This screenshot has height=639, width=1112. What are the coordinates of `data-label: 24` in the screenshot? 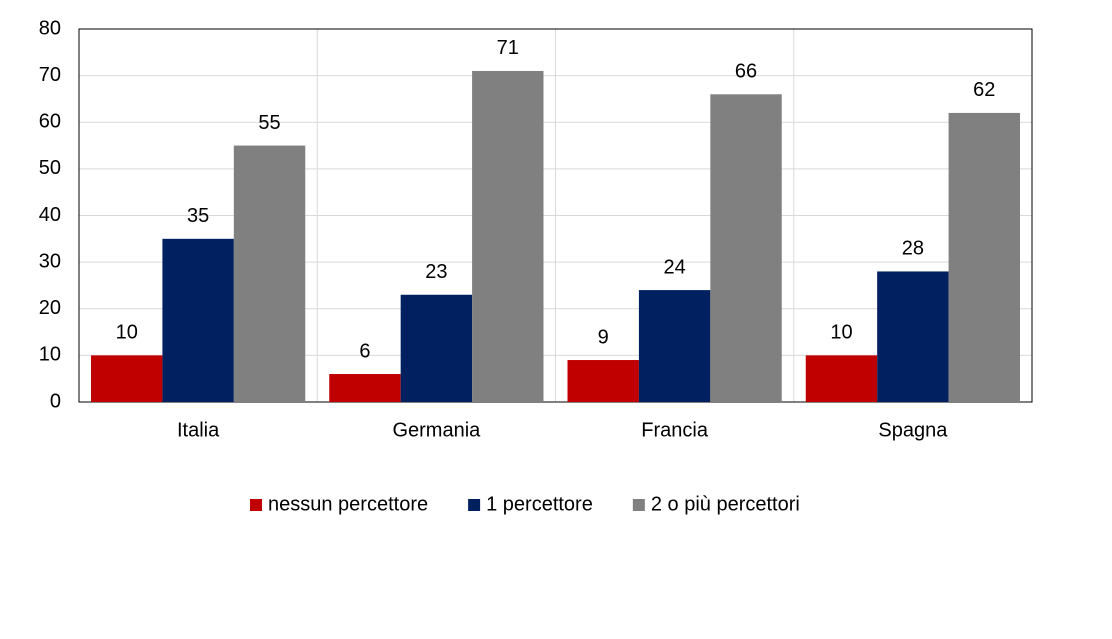 It's located at (675, 267).